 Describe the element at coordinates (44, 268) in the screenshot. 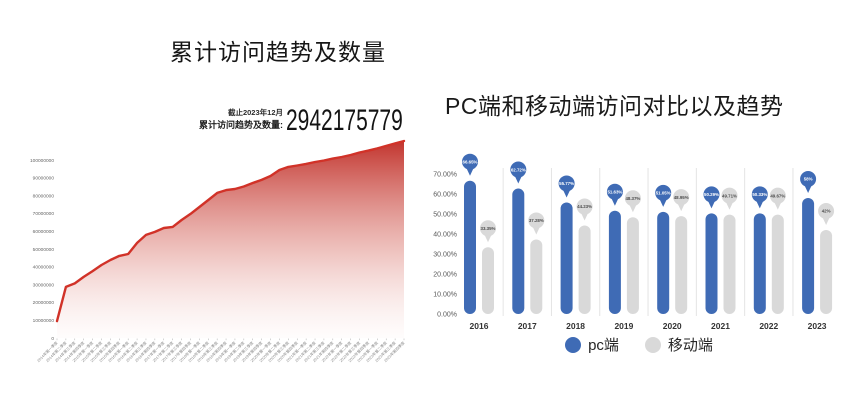

I see `svg-text: 40000000` at that location.